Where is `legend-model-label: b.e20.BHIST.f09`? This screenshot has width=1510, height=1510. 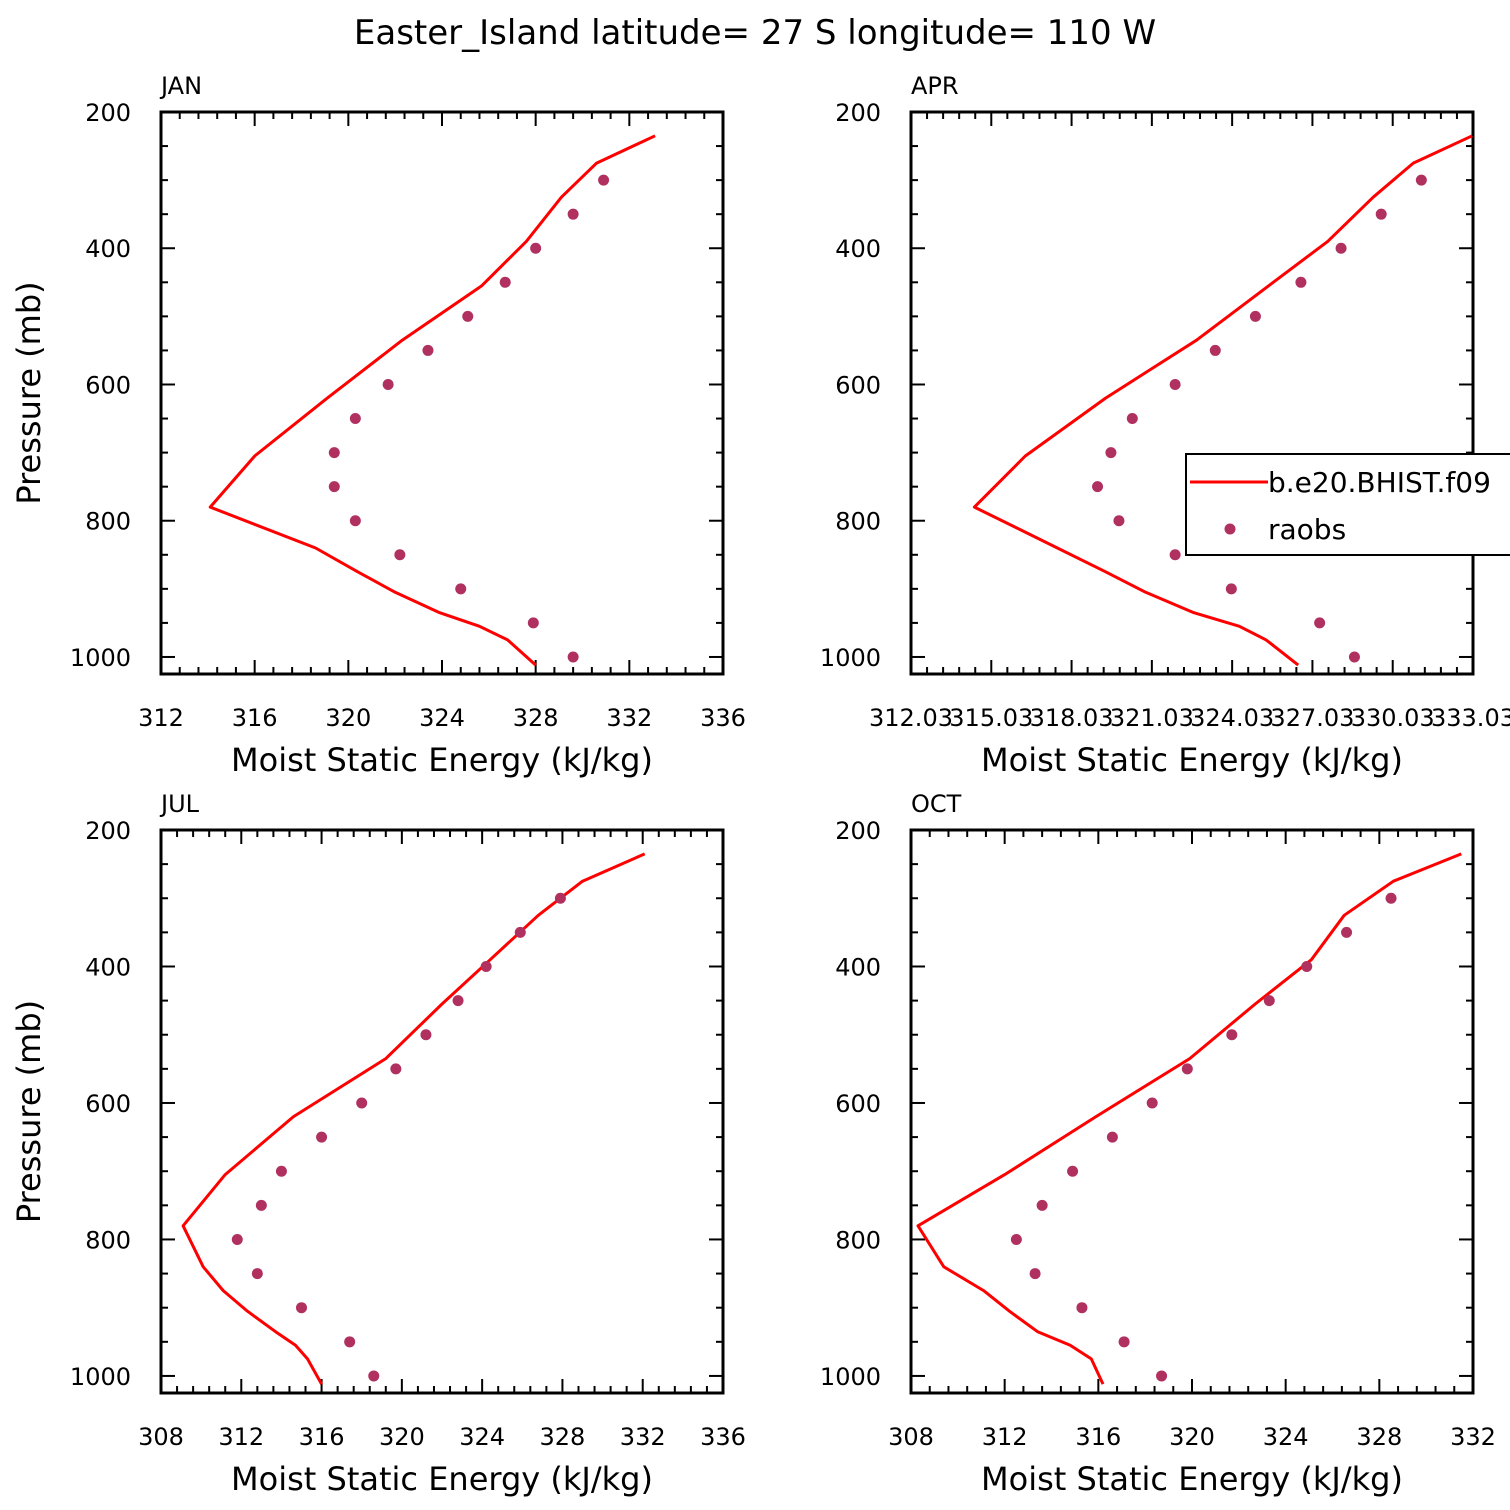 legend-model-label: b.e20.BHIST.f09 is located at coordinates (1379, 482).